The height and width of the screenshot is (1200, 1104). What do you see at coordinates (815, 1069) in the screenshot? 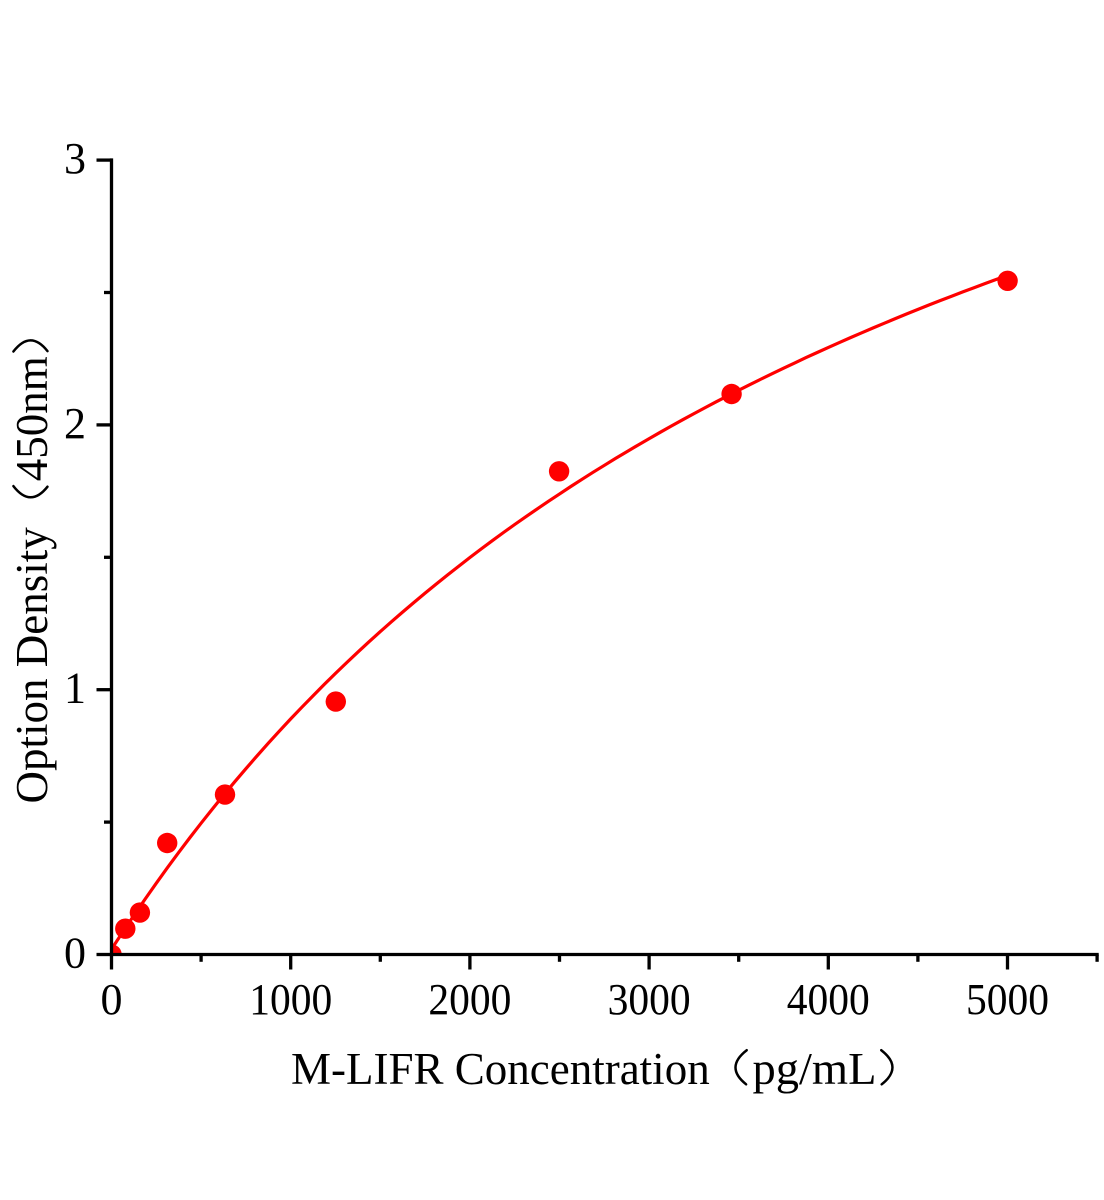
I see `svg-text: pg/mL` at bounding box center [815, 1069].